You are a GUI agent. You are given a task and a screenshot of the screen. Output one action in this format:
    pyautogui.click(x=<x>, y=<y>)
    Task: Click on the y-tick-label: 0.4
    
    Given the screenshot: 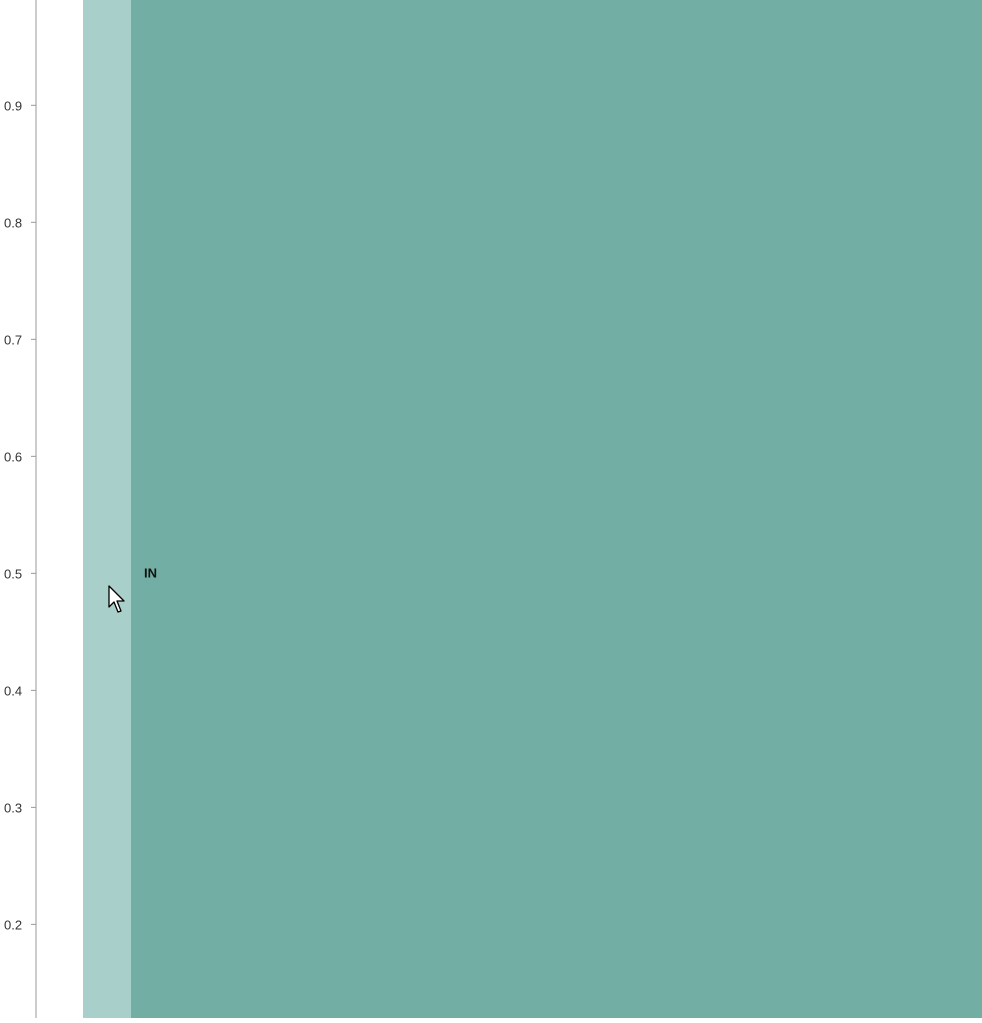 What is the action you would take?
    pyautogui.click(x=13, y=690)
    